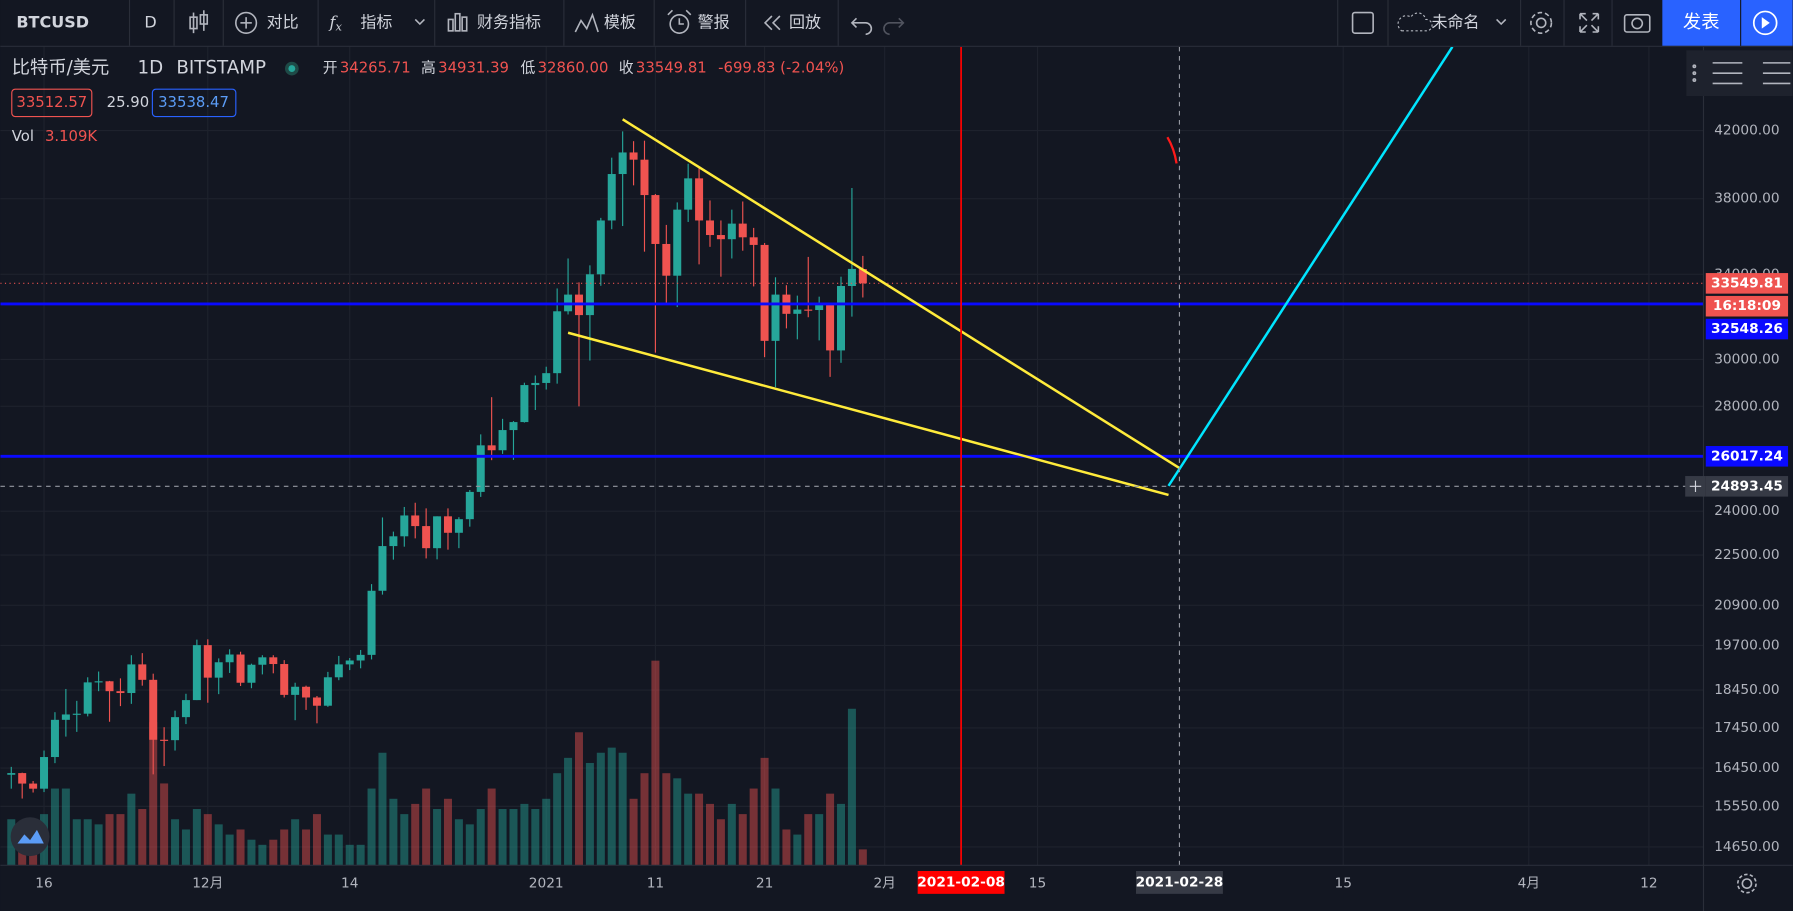 Image resolution: width=1793 pixels, height=911 pixels. Describe the element at coordinates (861, 26) in the screenshot. I see `undo-button` at that location.